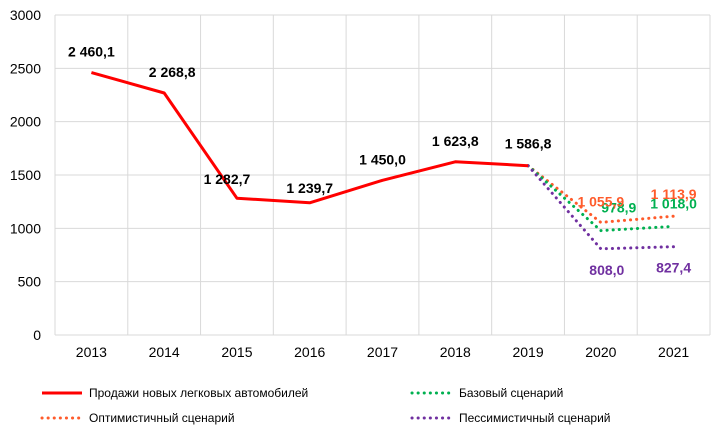 The height and width of the screenshot is (433, 719). Describe the element at coordinates (37, 335) in the screenshot. I see `y-tick-label-0: 0` at that location.